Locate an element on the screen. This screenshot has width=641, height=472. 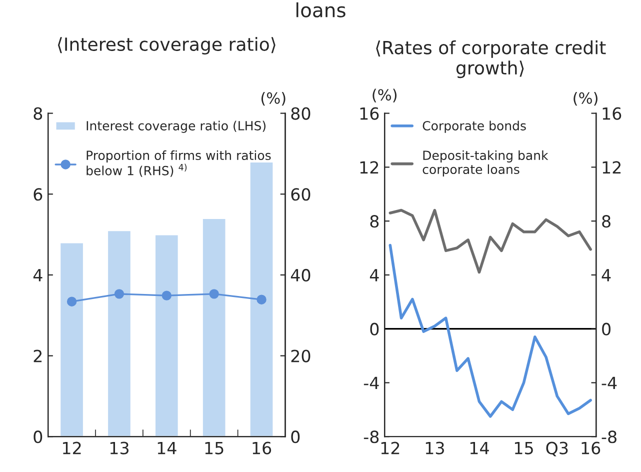
chart-title: ⟨Interest coverage ratio⟩ is located at coordinates (167, 46).